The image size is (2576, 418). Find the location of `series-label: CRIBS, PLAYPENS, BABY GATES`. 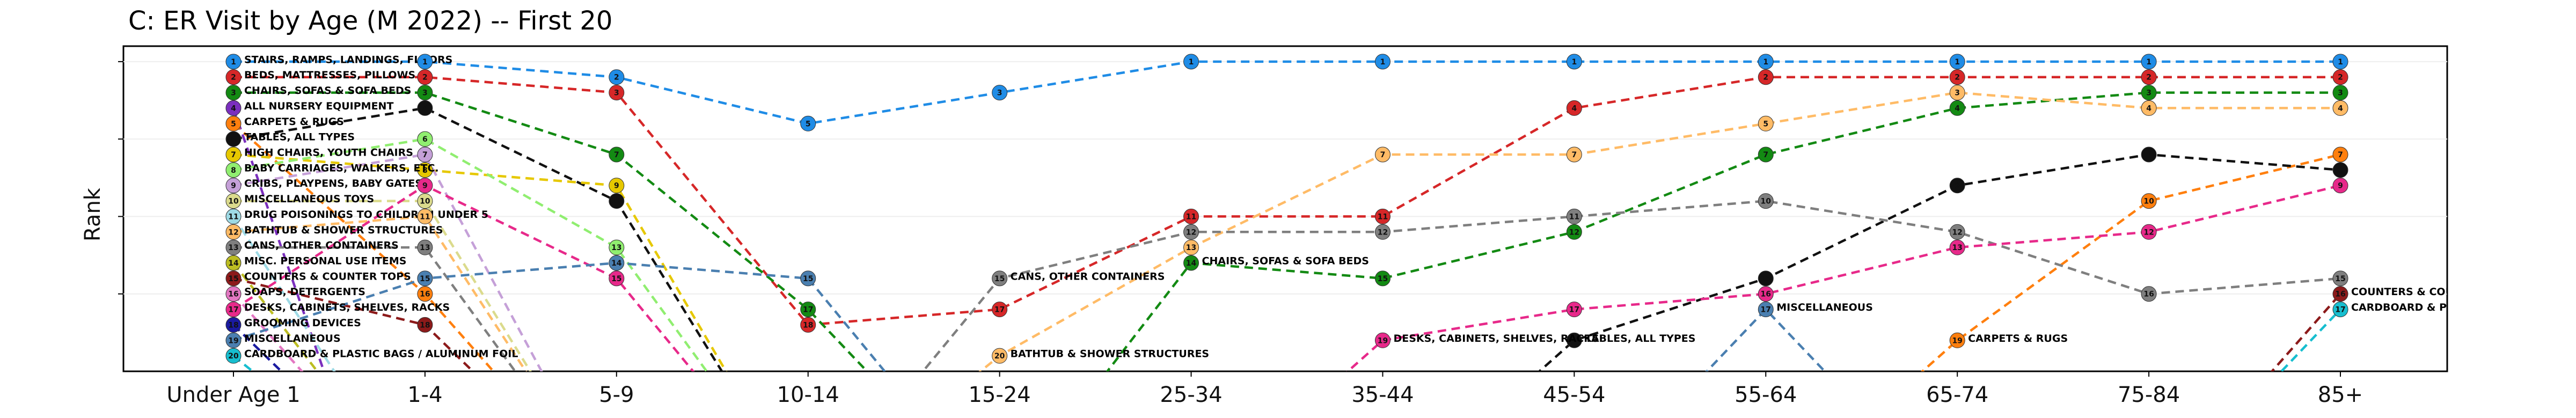

series-label: CRIBS, PLAYPENS, BABY GATES is located at coordinates (333, 183).